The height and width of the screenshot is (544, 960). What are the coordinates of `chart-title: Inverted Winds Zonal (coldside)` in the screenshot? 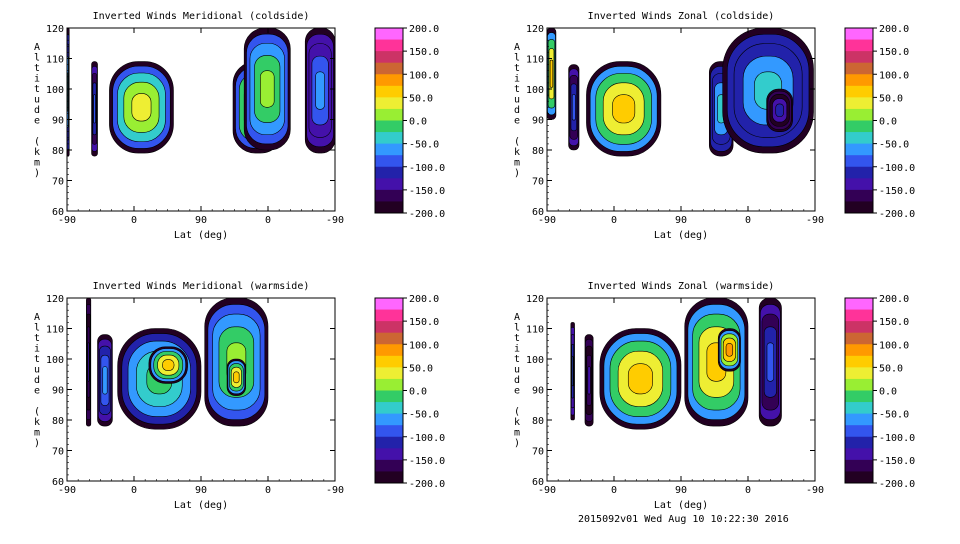 It's located at (681, 16).